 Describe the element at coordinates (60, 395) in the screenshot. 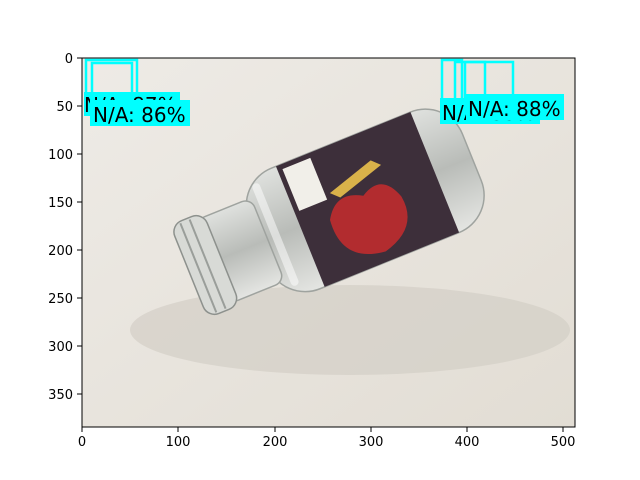

I see `y-tick-label: 350` at that location.